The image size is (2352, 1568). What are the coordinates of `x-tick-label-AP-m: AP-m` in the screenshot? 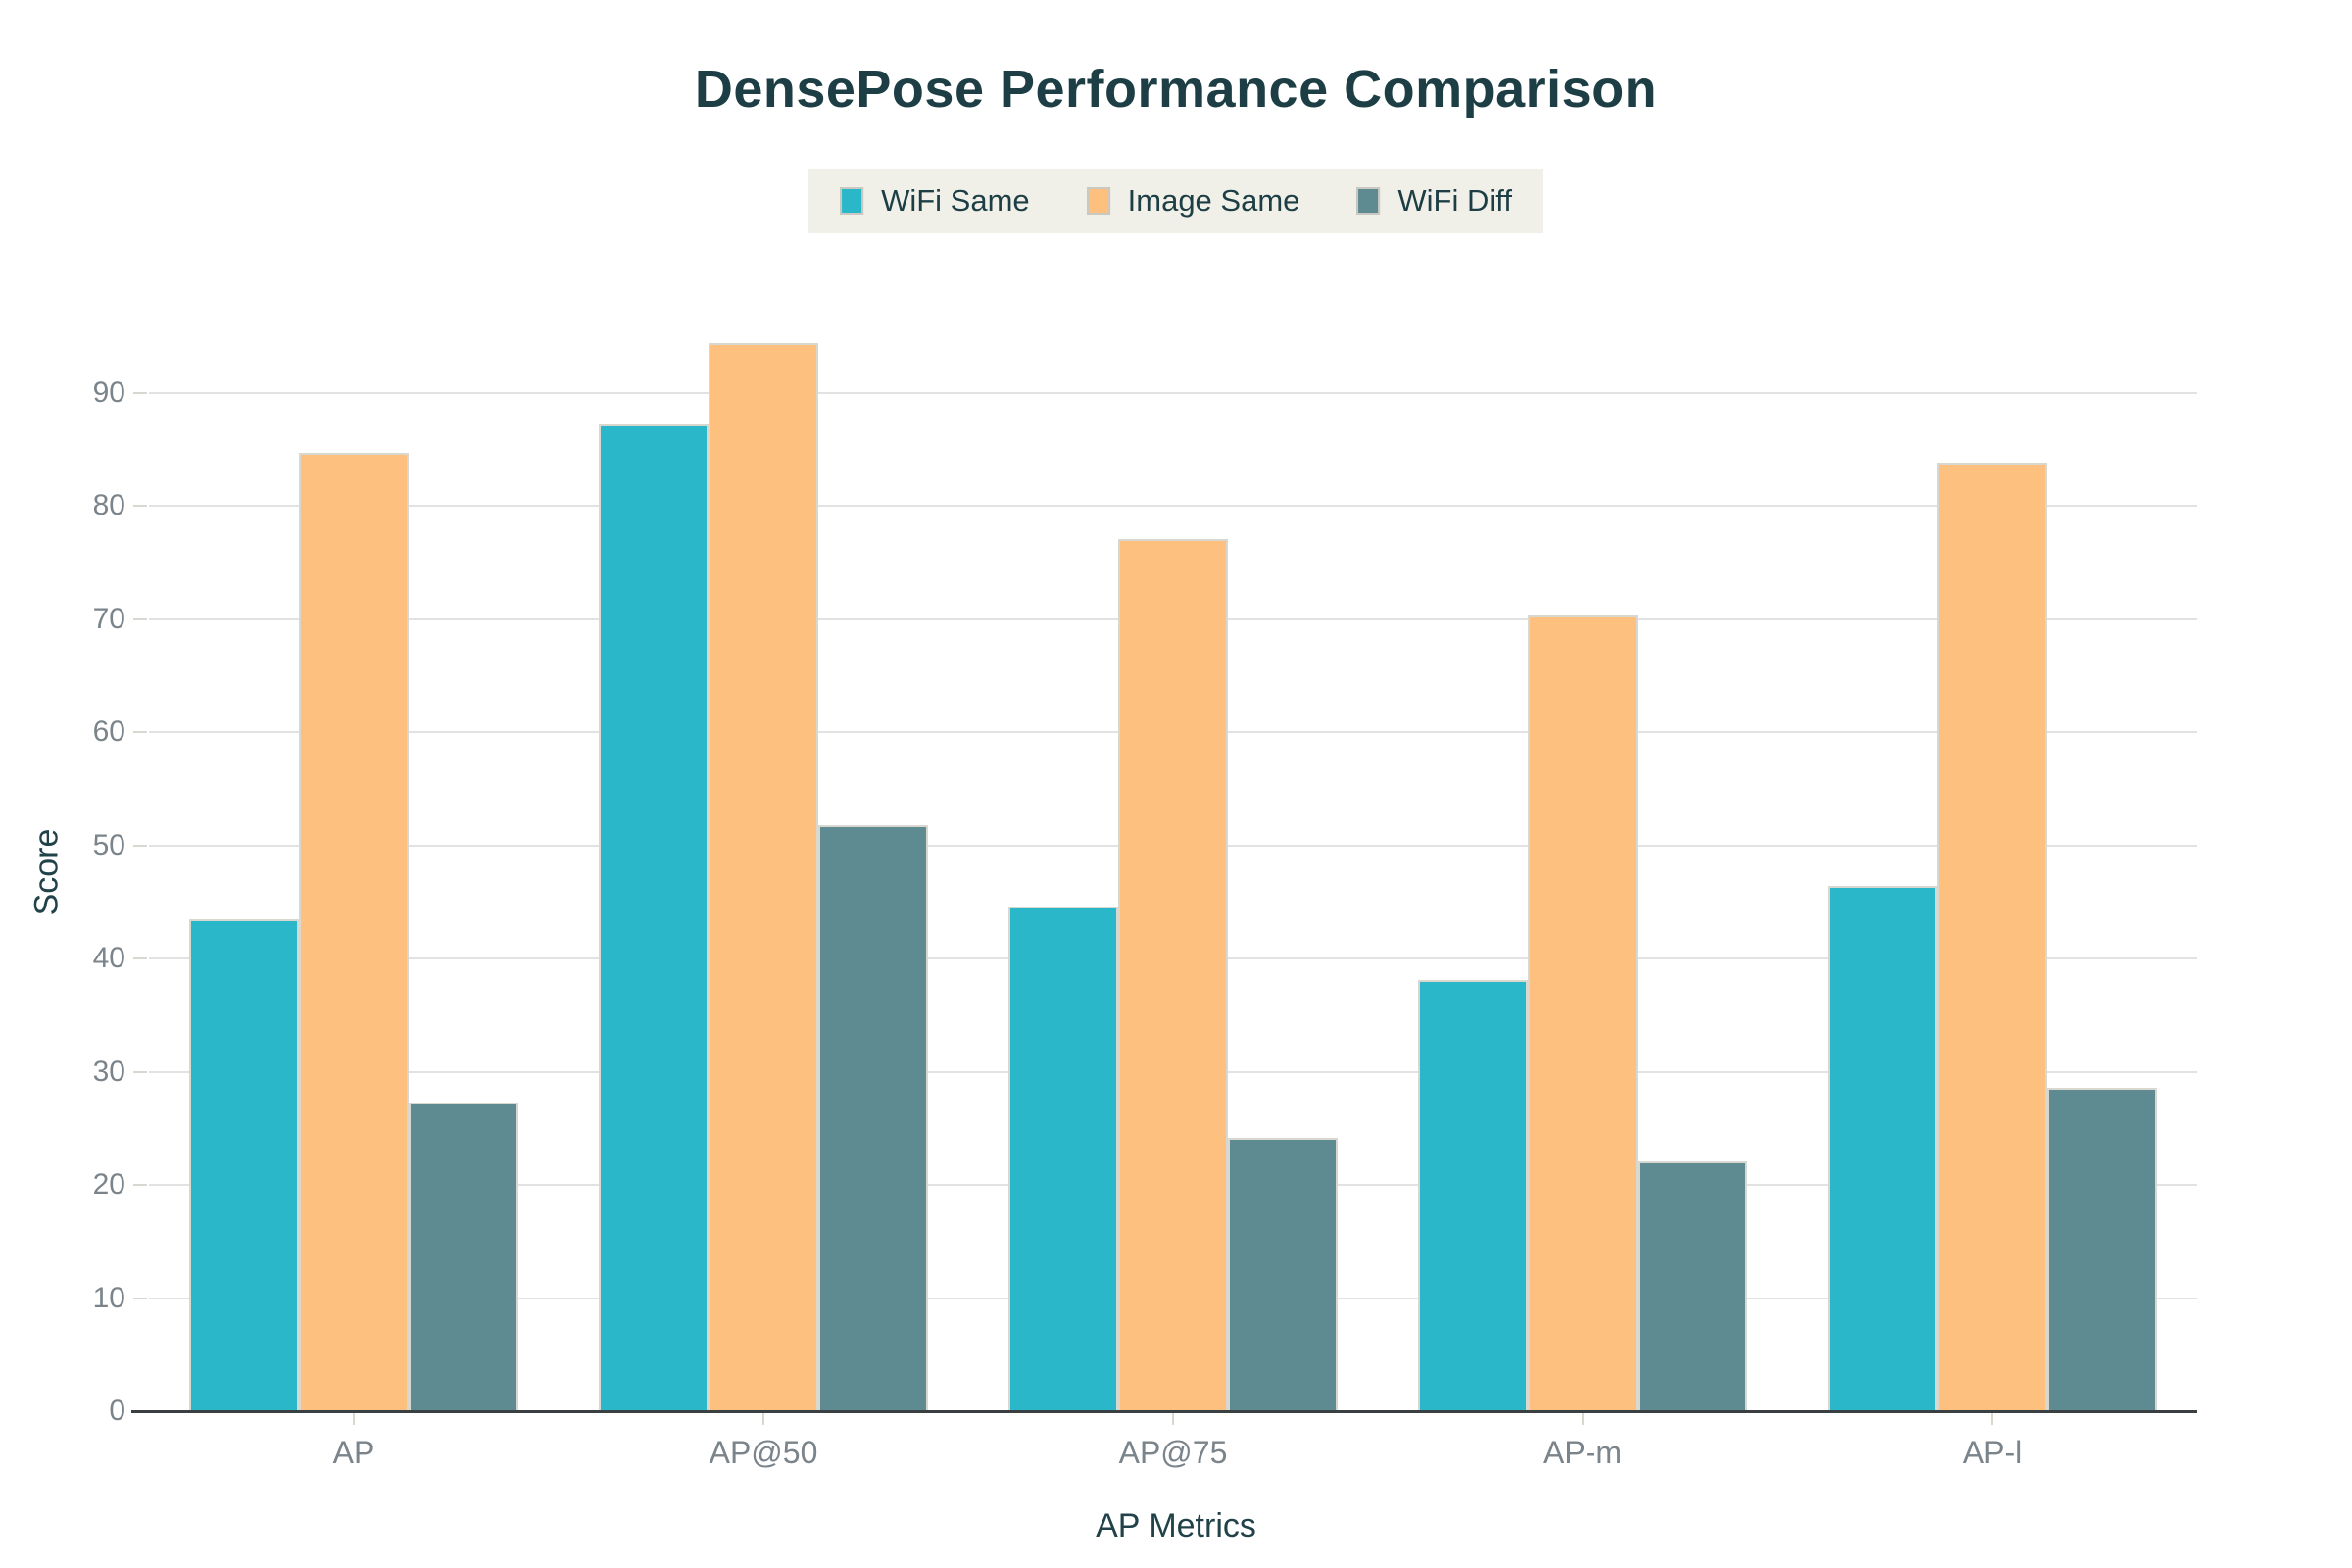 It's located at (1583, 1452).